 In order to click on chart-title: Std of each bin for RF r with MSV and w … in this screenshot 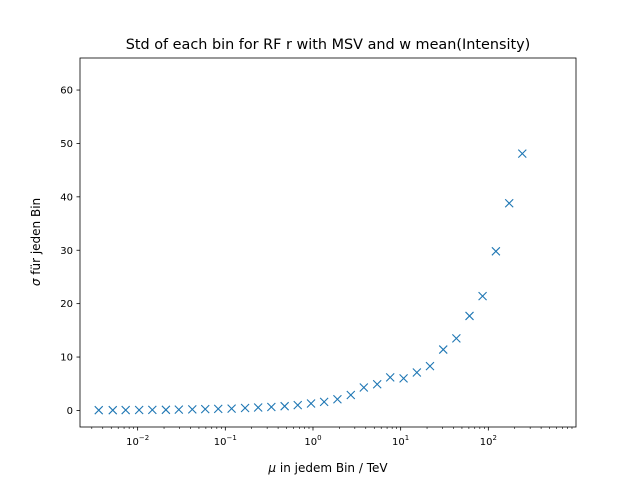, I will do `click(328, 45)`.